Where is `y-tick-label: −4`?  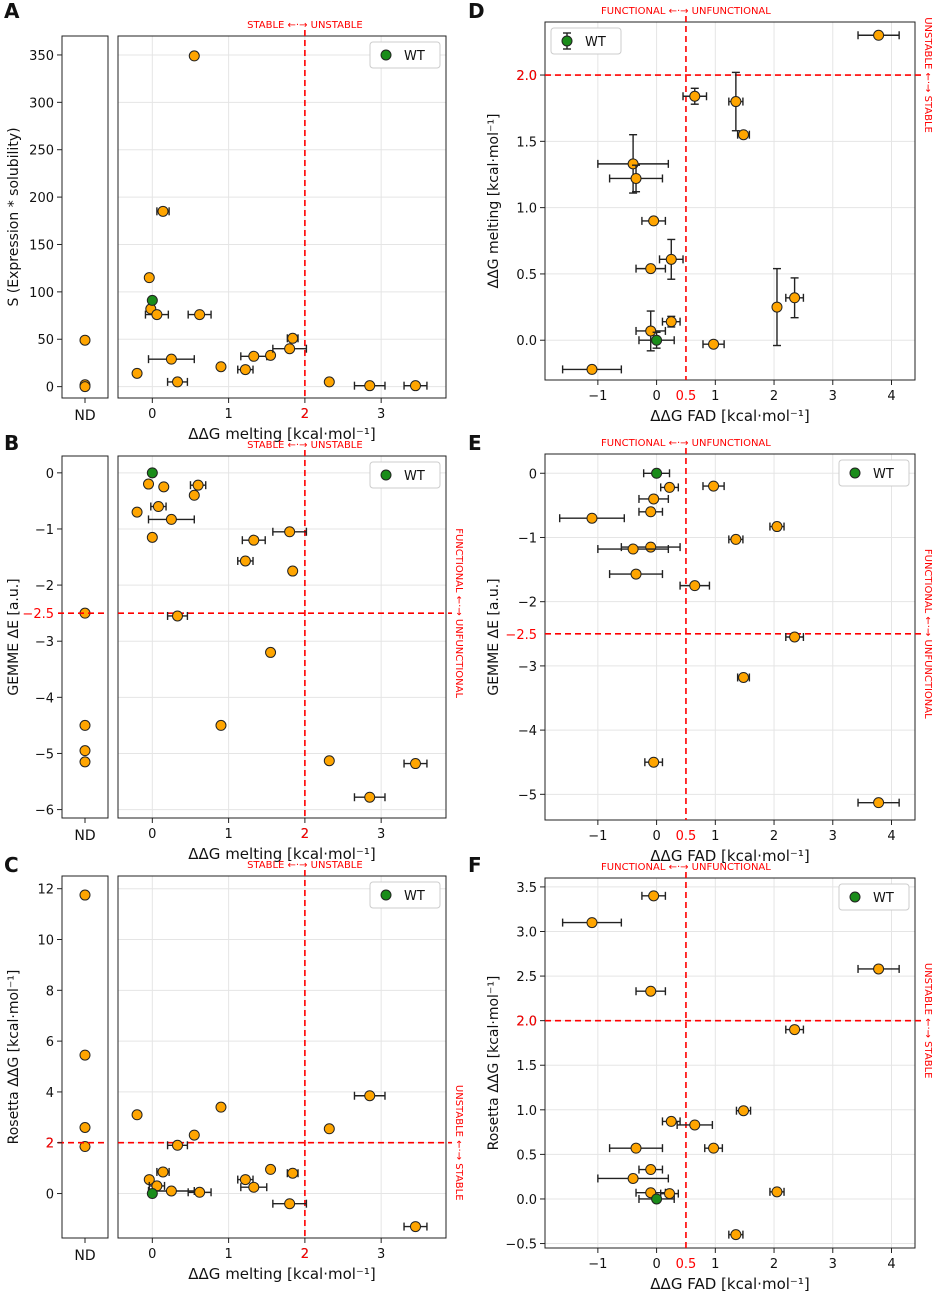 y-tick-label: −4 is located at coordinates (44, 698).